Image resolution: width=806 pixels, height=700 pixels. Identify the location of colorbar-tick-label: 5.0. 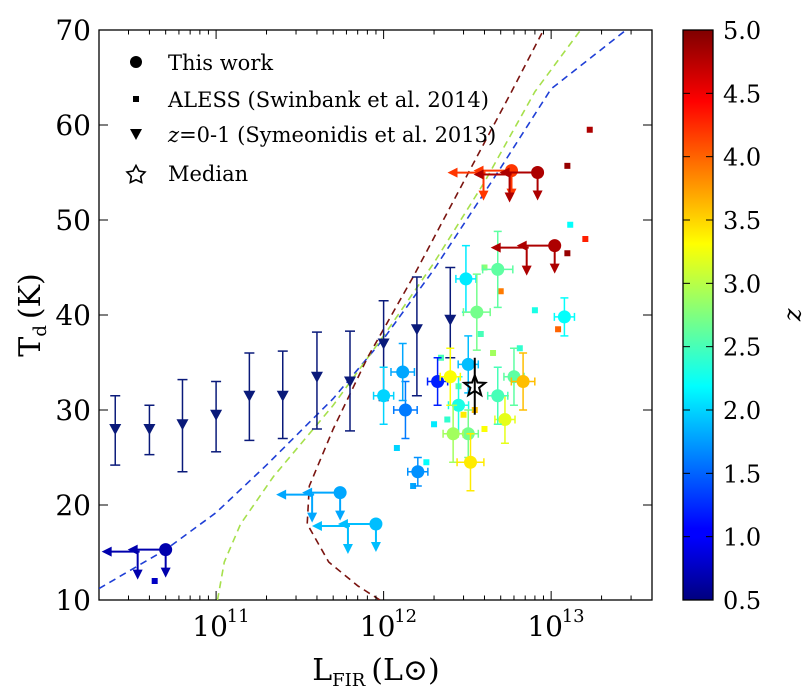
(742, 31).